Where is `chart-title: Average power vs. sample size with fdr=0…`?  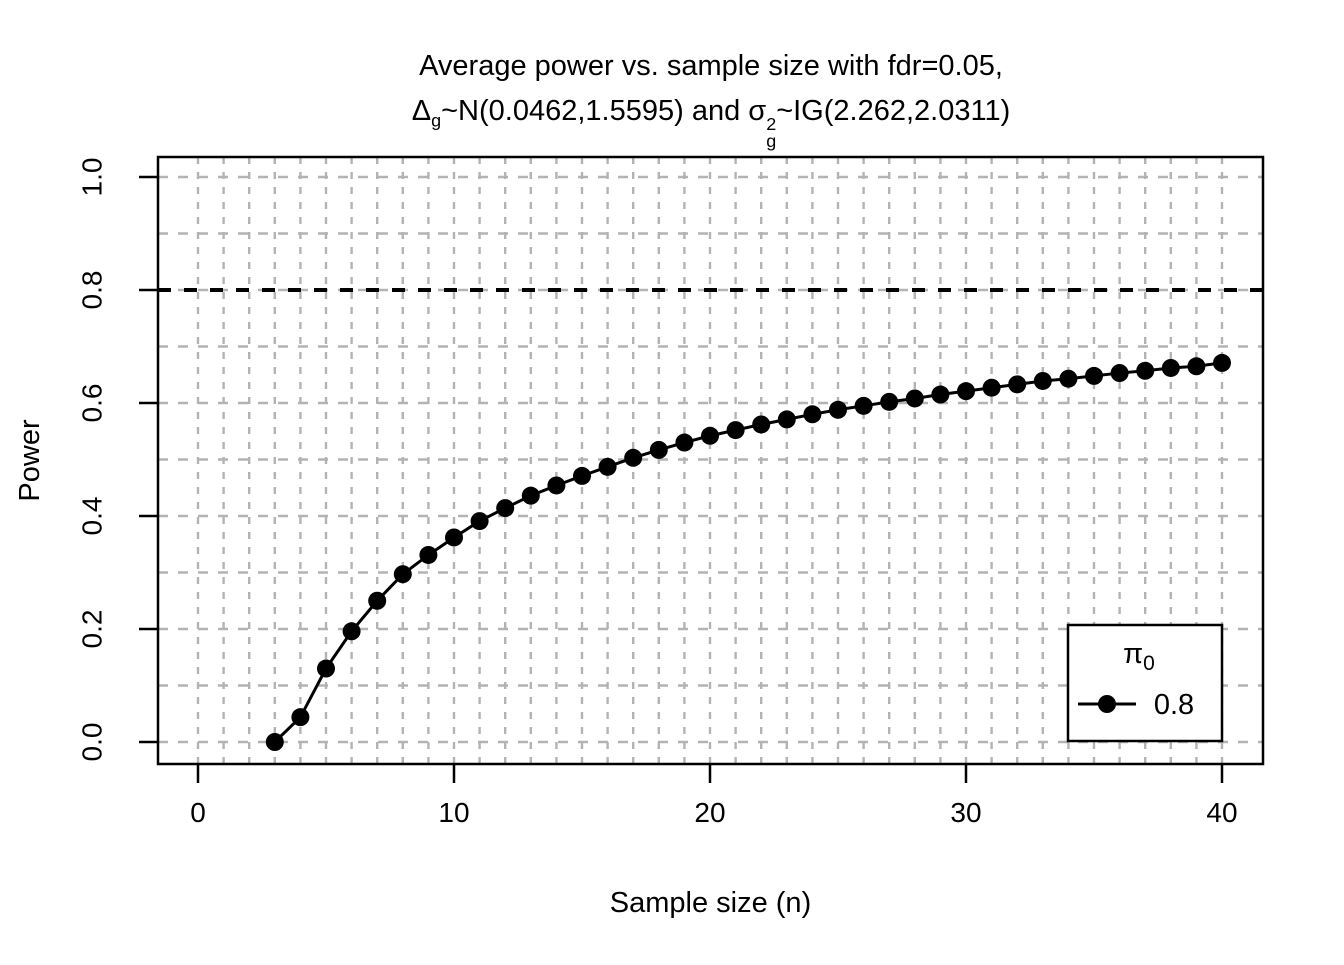 chart-title: Average power vs. sample size with fdr=0… is located at coordinates (711, 97).